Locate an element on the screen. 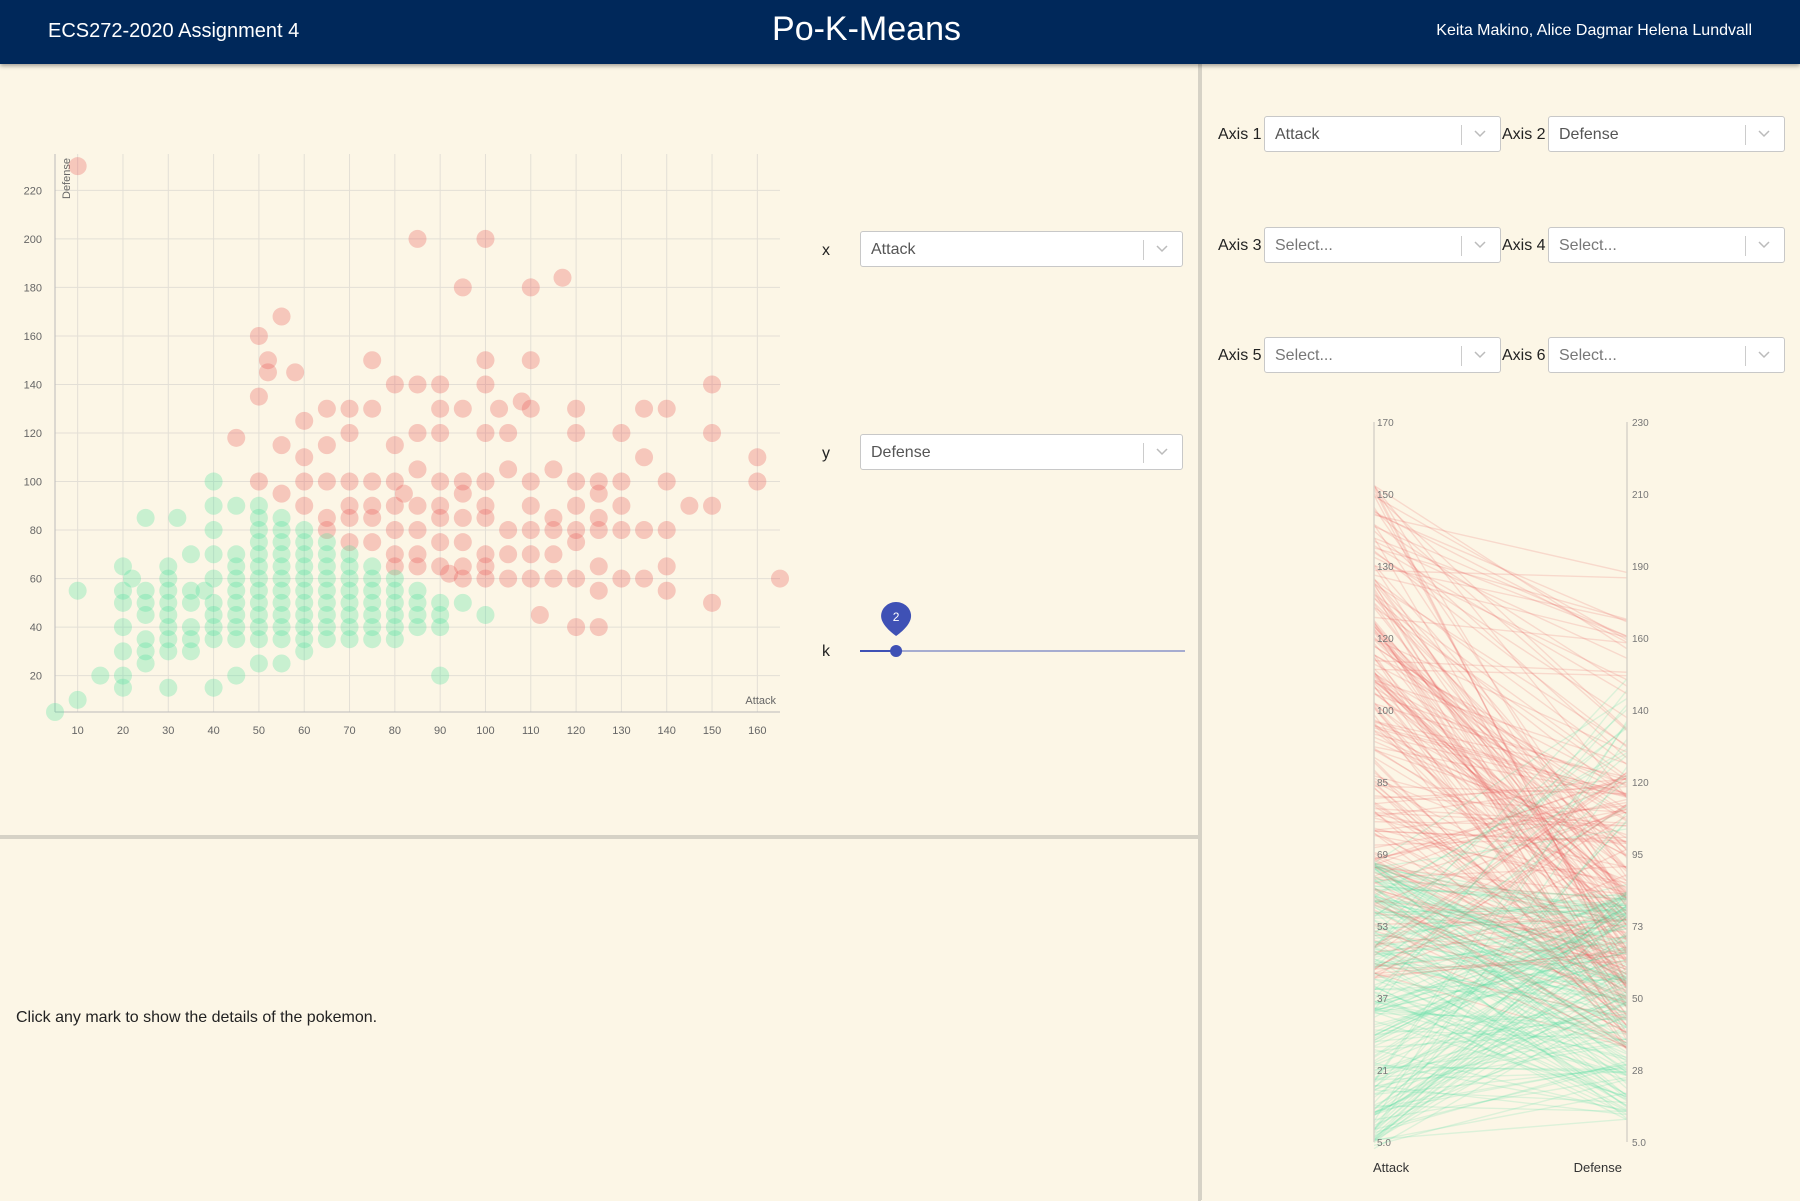  x-axis-select: Attack is located at coordinates (1021, 249).